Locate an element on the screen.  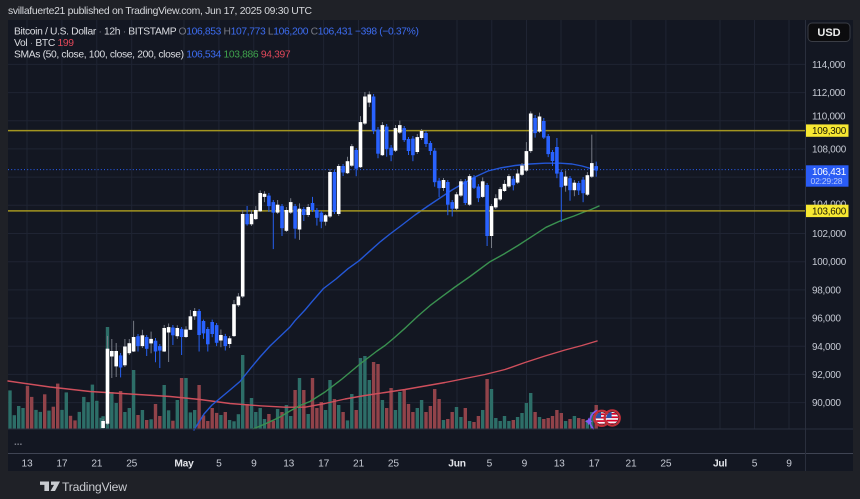
svg-text: May is located at coordinates (184, 464).